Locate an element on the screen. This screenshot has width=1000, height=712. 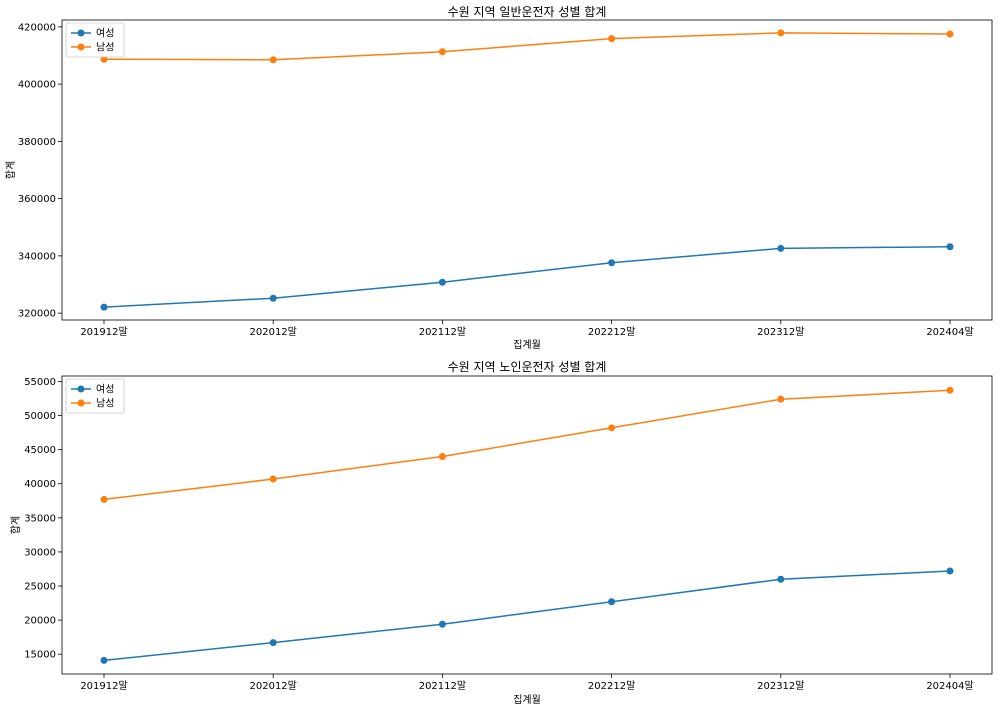
y-tick-label: 420000 is located at coordinates (37, 27).